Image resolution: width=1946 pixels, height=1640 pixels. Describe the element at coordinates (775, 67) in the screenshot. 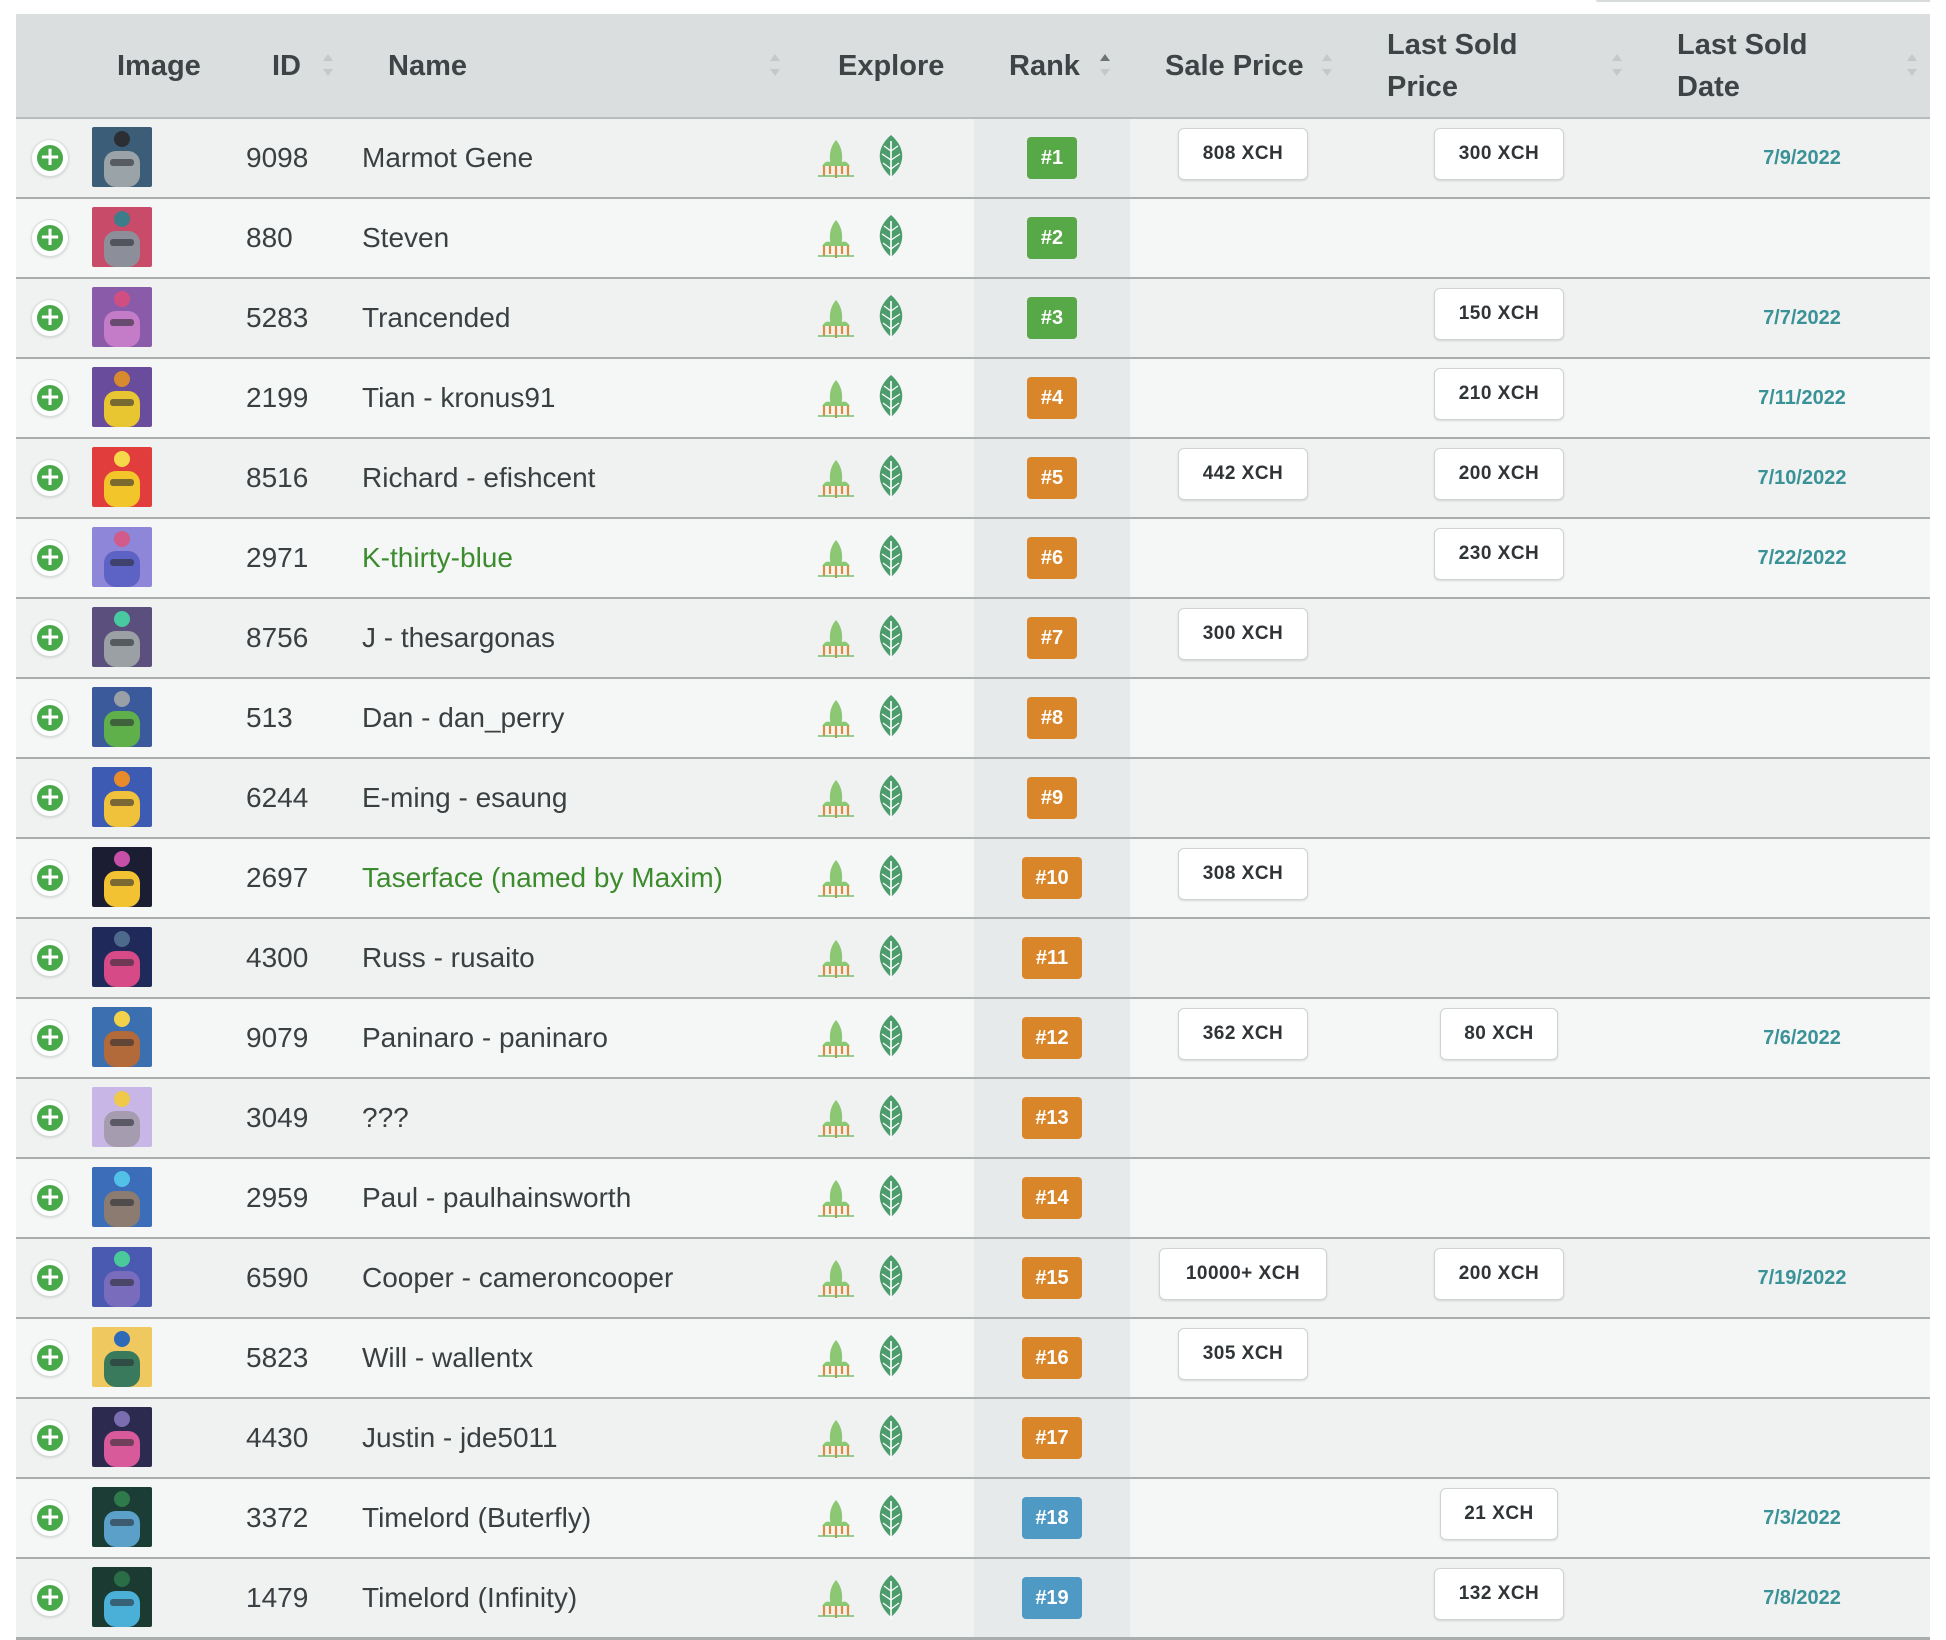

I see `sort-name-icon` at that location.